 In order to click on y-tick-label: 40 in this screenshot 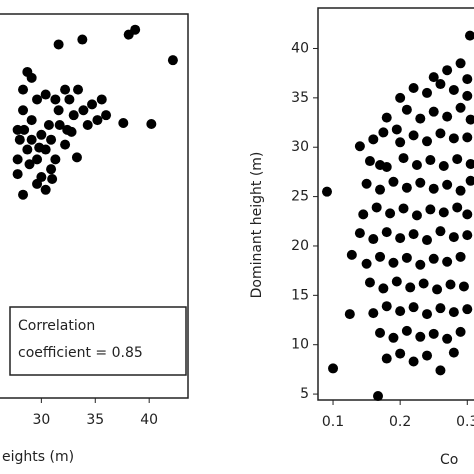, I will do `click(300, 48)`.